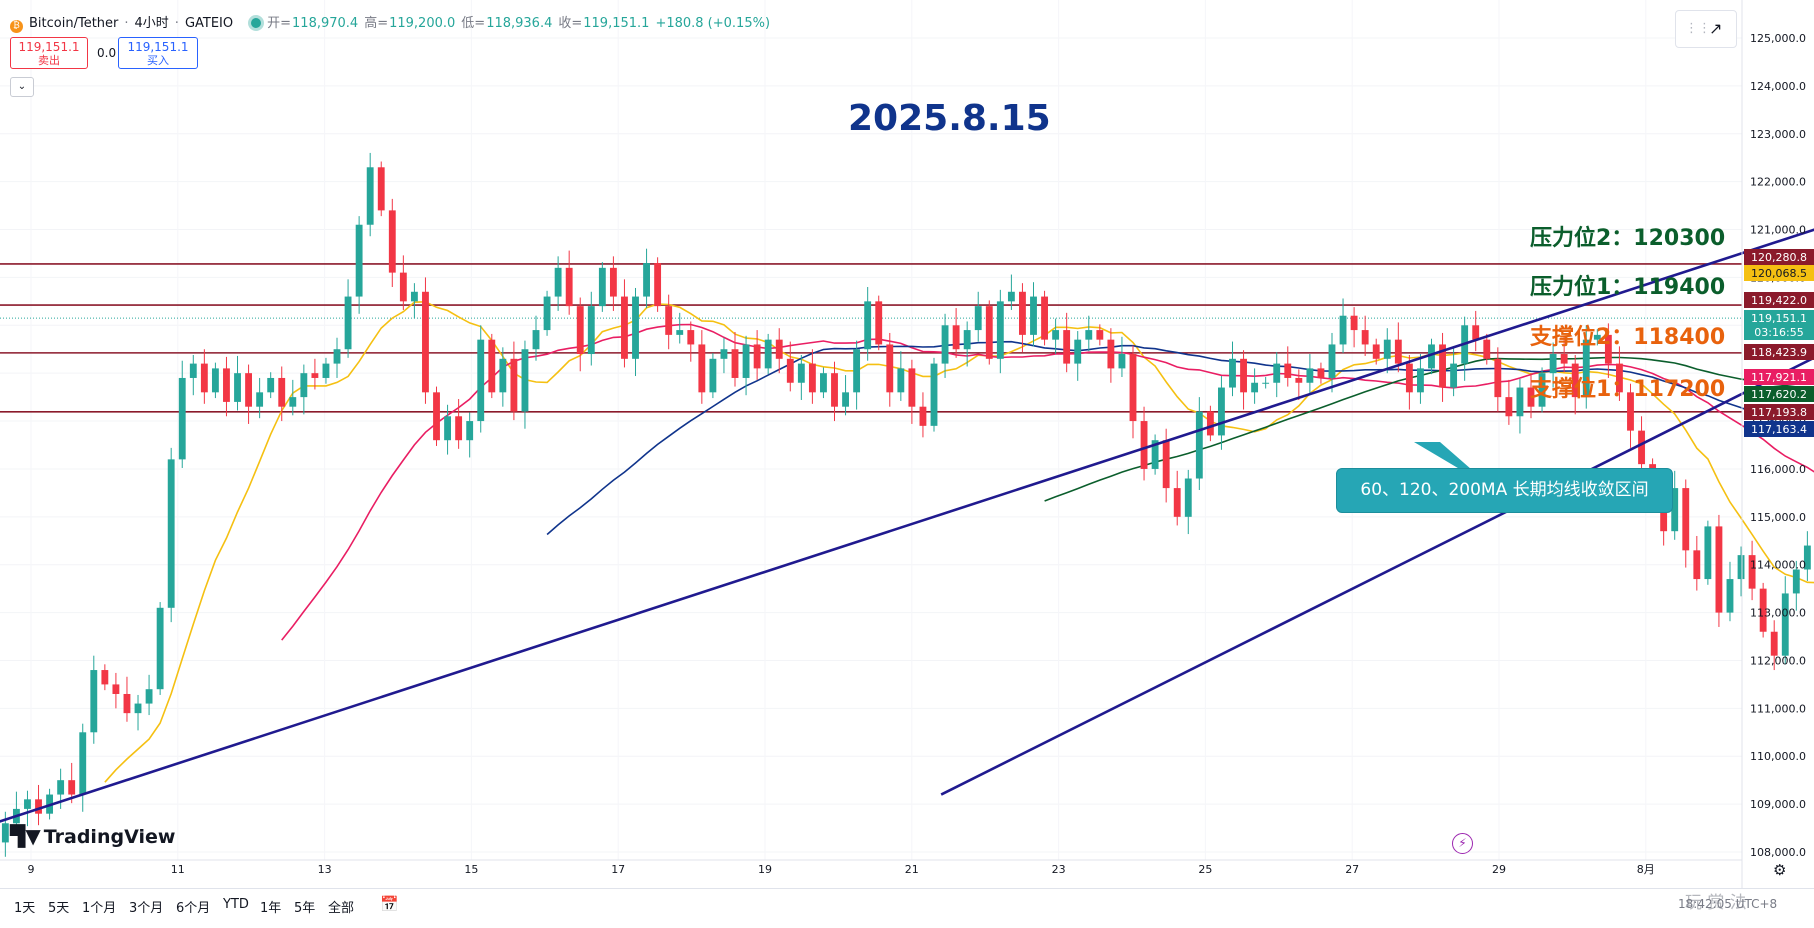  I want to click on x-tick-label: 29, so click(1499, 869).